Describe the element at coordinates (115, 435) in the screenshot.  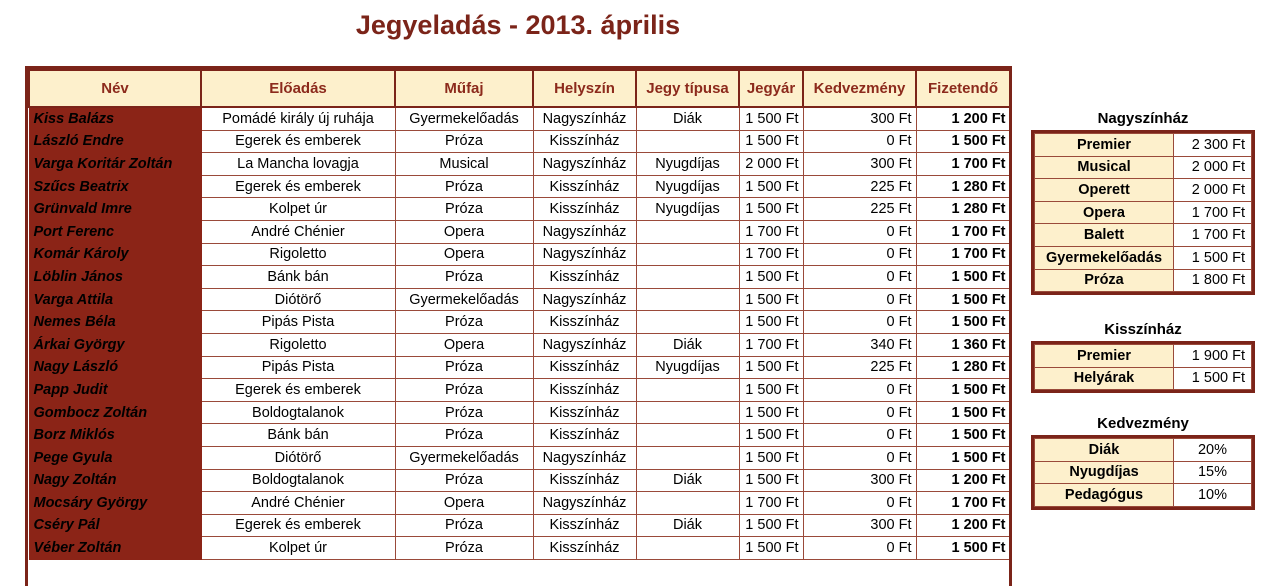
I see `cell-nev: Borz Miklós` at that location.